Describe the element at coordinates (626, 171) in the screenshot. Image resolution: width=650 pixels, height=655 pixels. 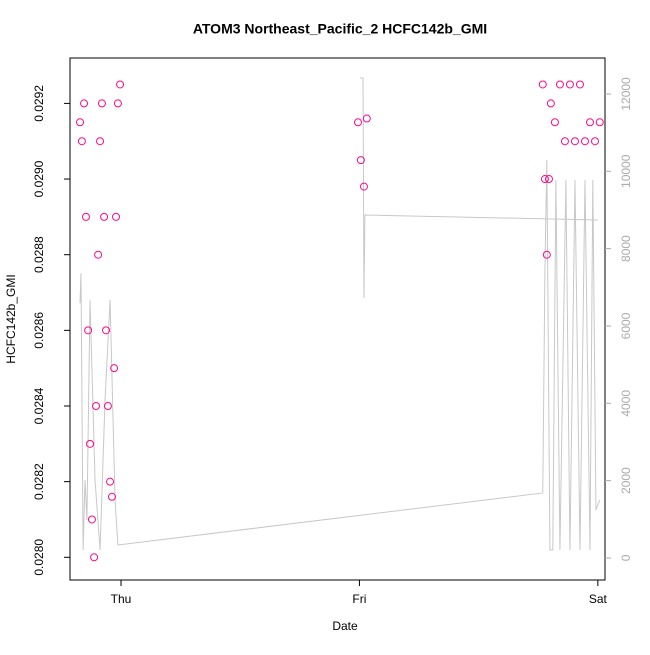
I see `y2-tick-label: 10000` at that location.